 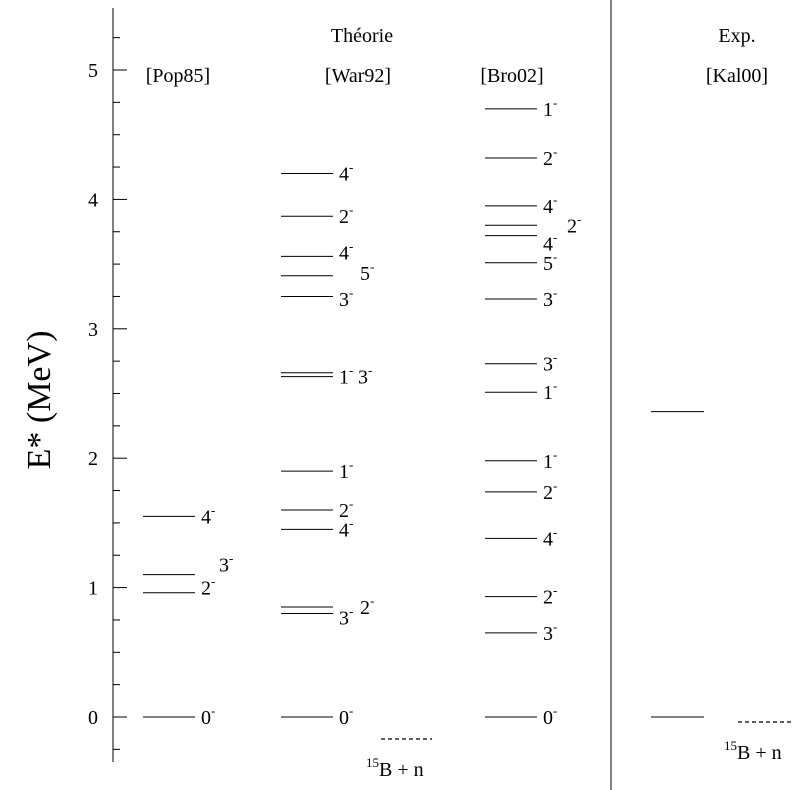 I want to click on level-column-bro02: 1-2-4-2-4-5-3-3-1-1-2-4-2-3-0-, so click(x=533, y=412).